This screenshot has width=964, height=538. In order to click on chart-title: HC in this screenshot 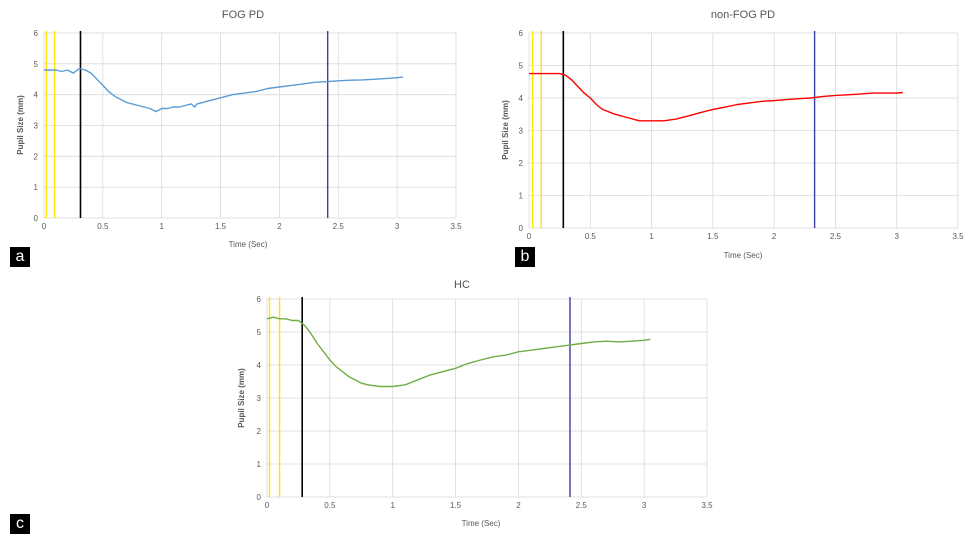, I will do `click(462, 285)`.